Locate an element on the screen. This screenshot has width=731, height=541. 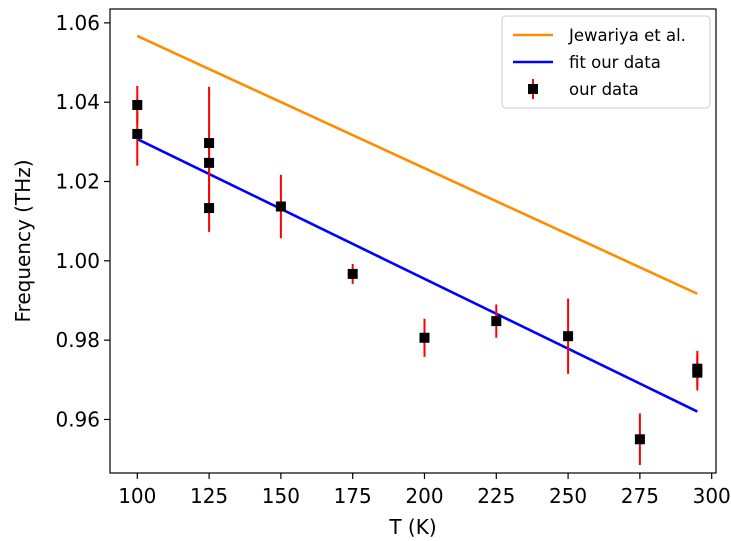
x-tick-label: 250 is located at coordinates (568, 496).